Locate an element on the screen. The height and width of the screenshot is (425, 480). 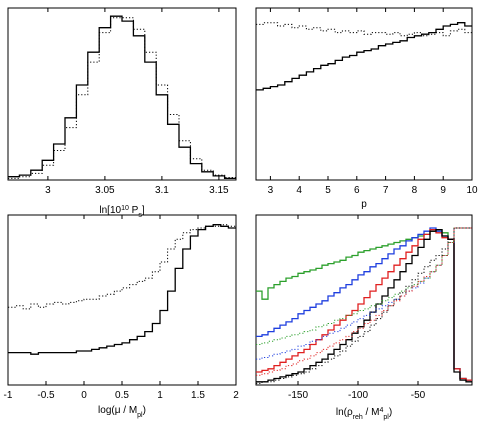
x-tick-label: 5 is located at coordinates (328, 190).